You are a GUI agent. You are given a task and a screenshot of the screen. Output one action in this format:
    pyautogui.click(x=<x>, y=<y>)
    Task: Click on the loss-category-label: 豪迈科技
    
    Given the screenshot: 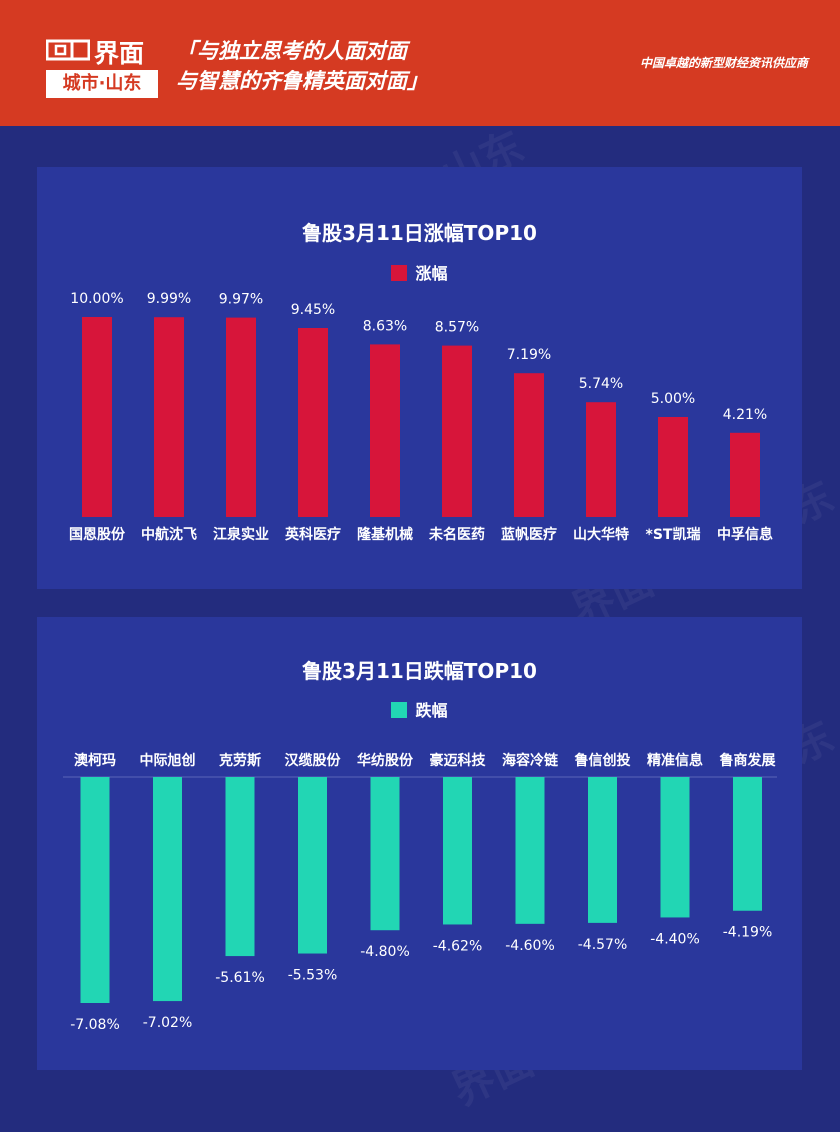 What is the action you would take?
    pyautogui.click(x=458, y=760)
    